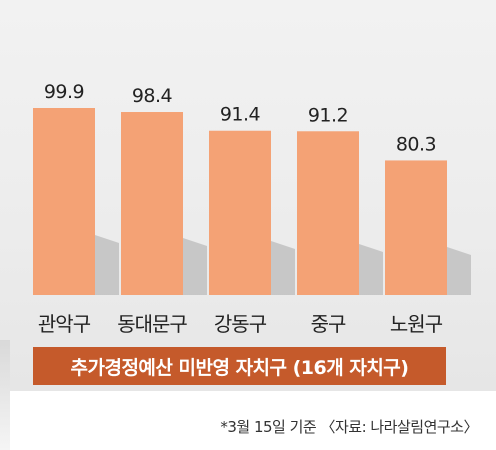 This screenshot has height=450, width=496. What do you see at coordinates (5, 395) in the screenshot?
I see `page-edge` at bounding box center [5, 395].